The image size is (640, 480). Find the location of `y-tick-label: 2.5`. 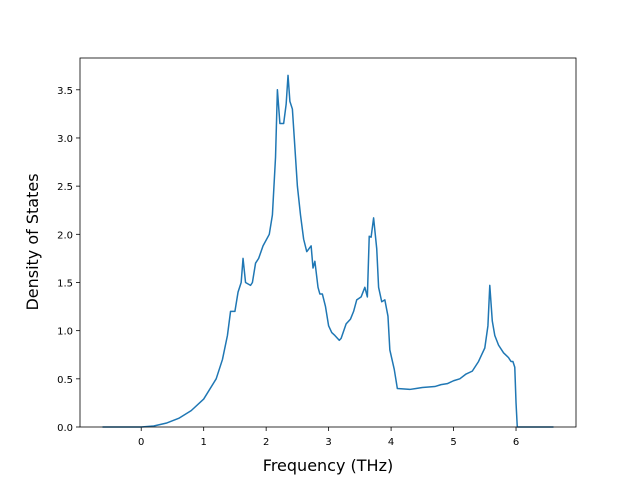

y-tick-label: 2.5 is located at coordinates (65, 187).